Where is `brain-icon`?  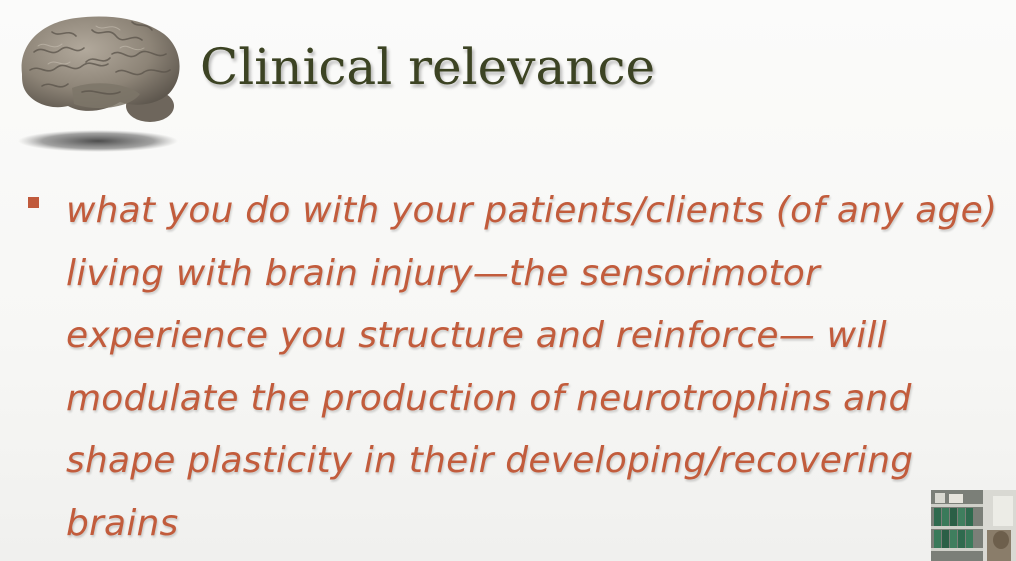
brain-icon is located at coordinates (99, 83).